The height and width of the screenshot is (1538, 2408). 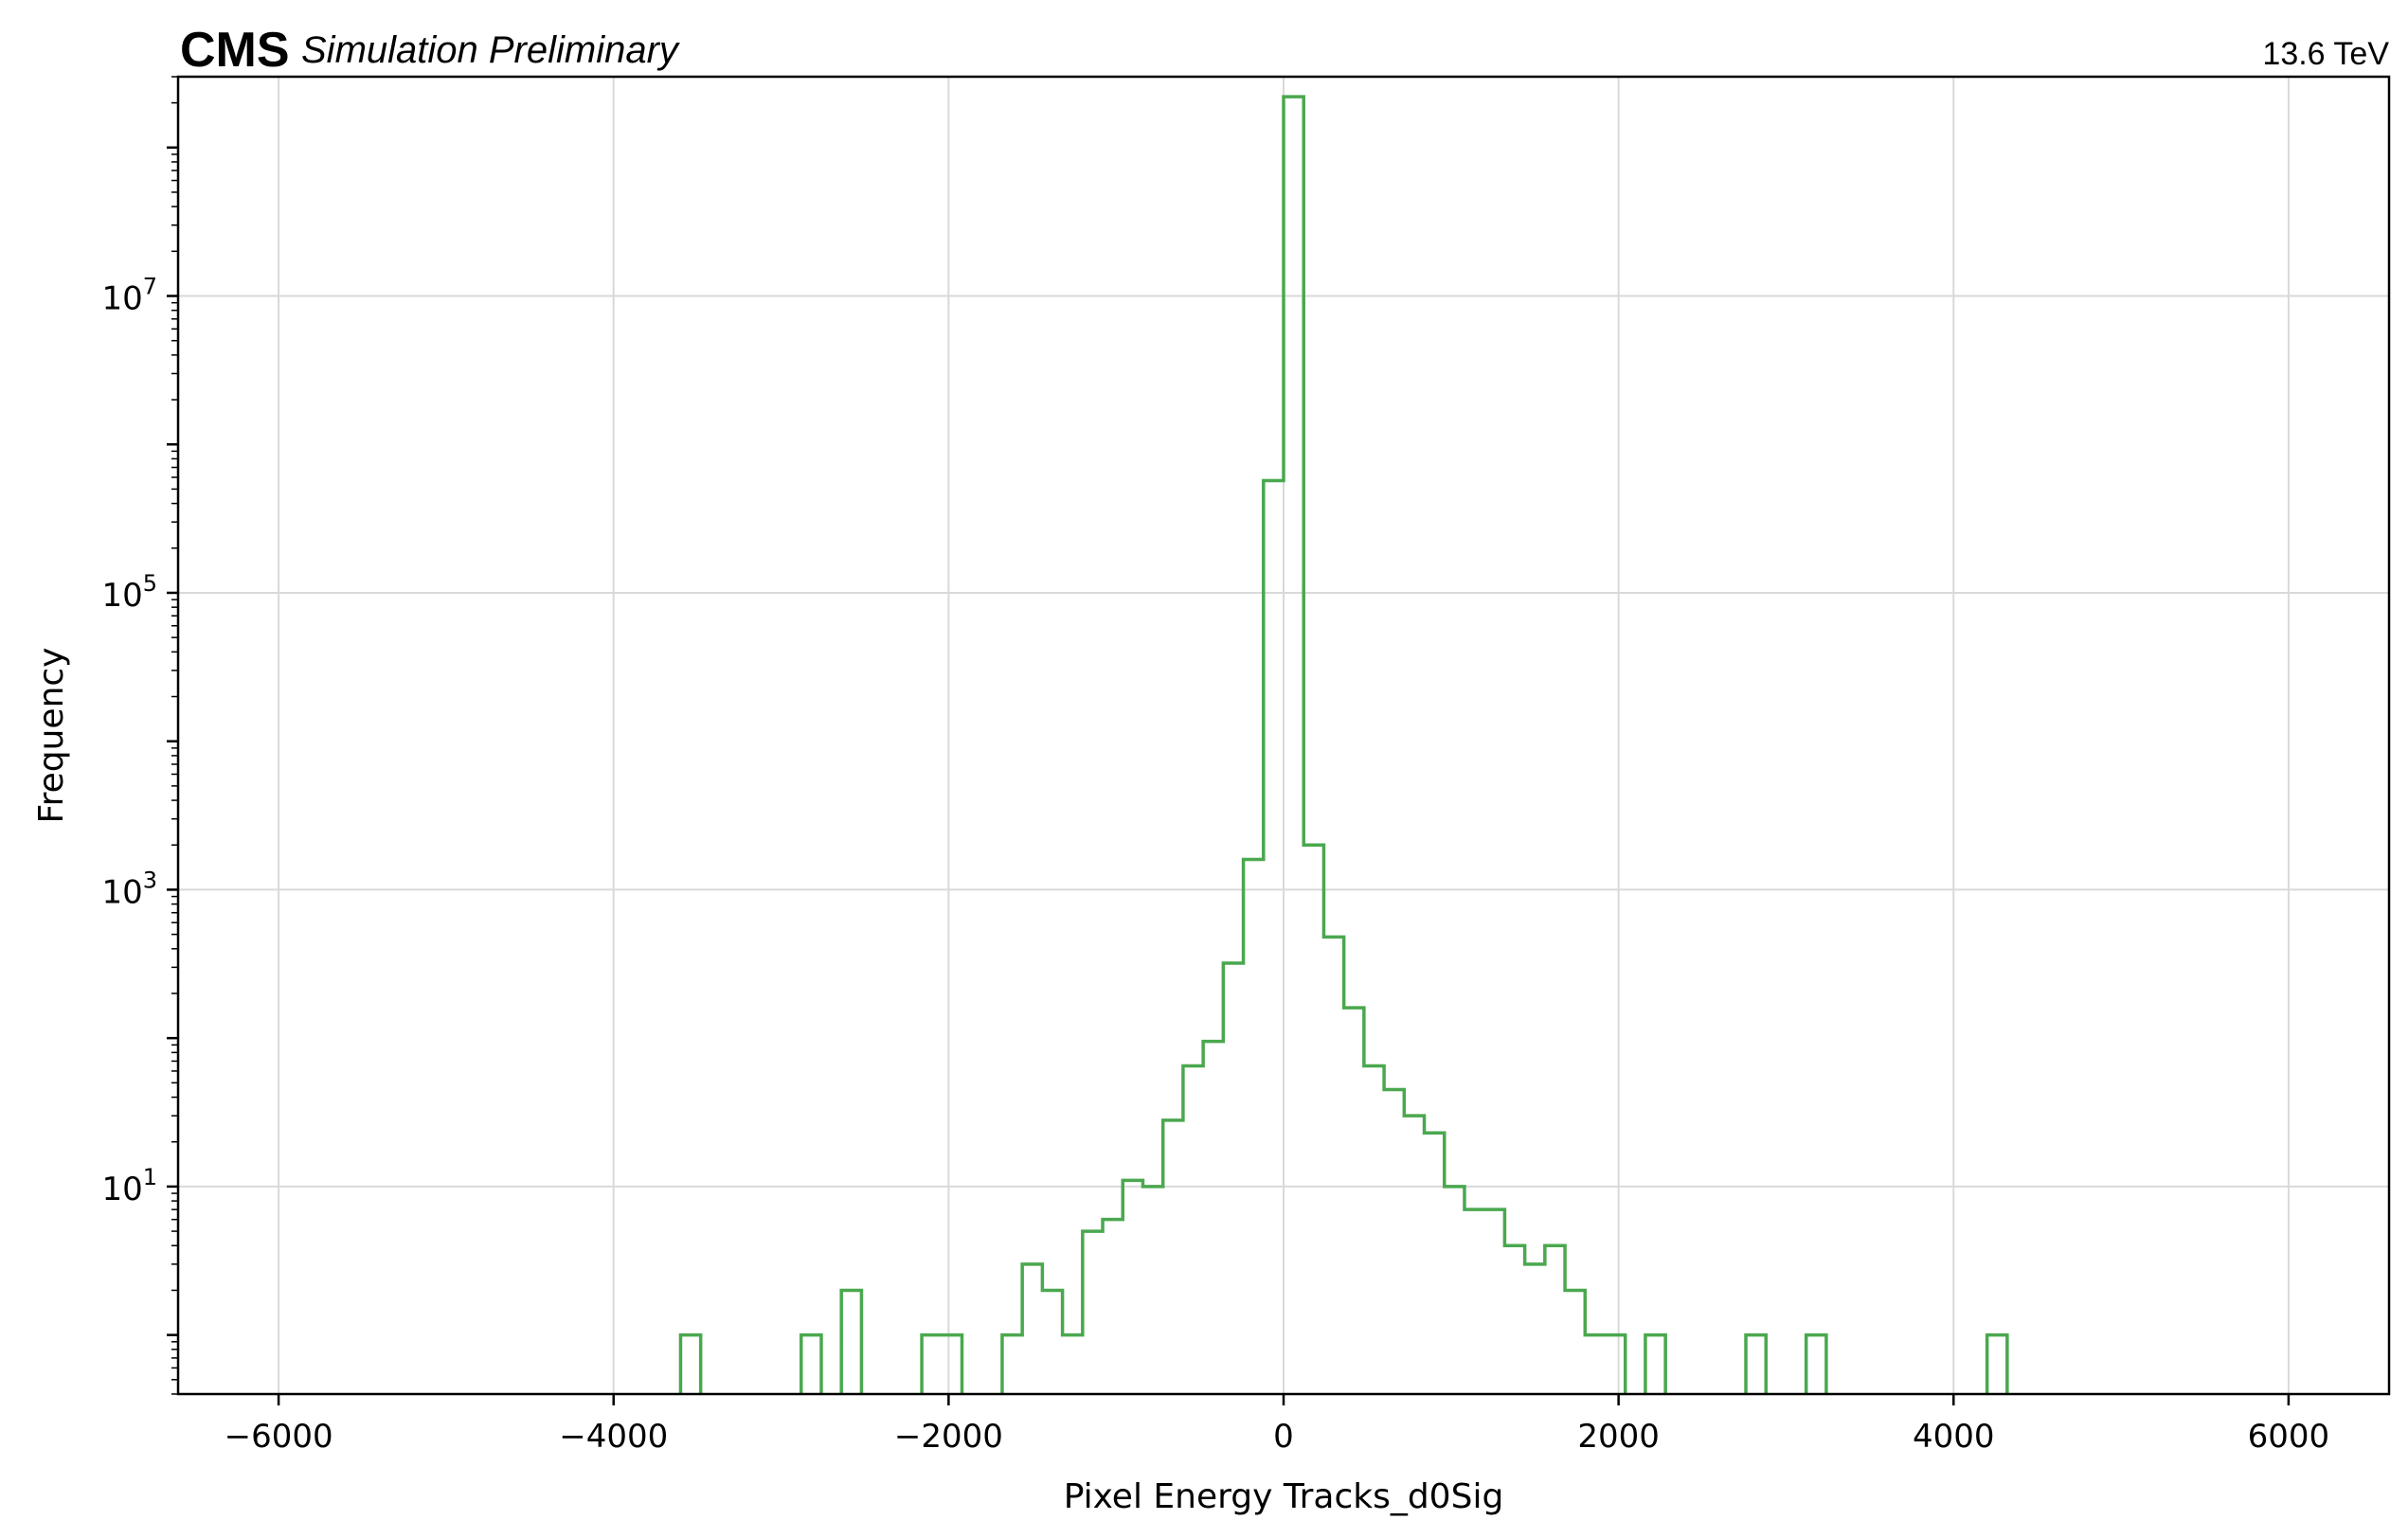 What do you see at coordinates (235, 50) in the screenshot?
I see `experiment-label: CMS` at bounding box center [235, 50].